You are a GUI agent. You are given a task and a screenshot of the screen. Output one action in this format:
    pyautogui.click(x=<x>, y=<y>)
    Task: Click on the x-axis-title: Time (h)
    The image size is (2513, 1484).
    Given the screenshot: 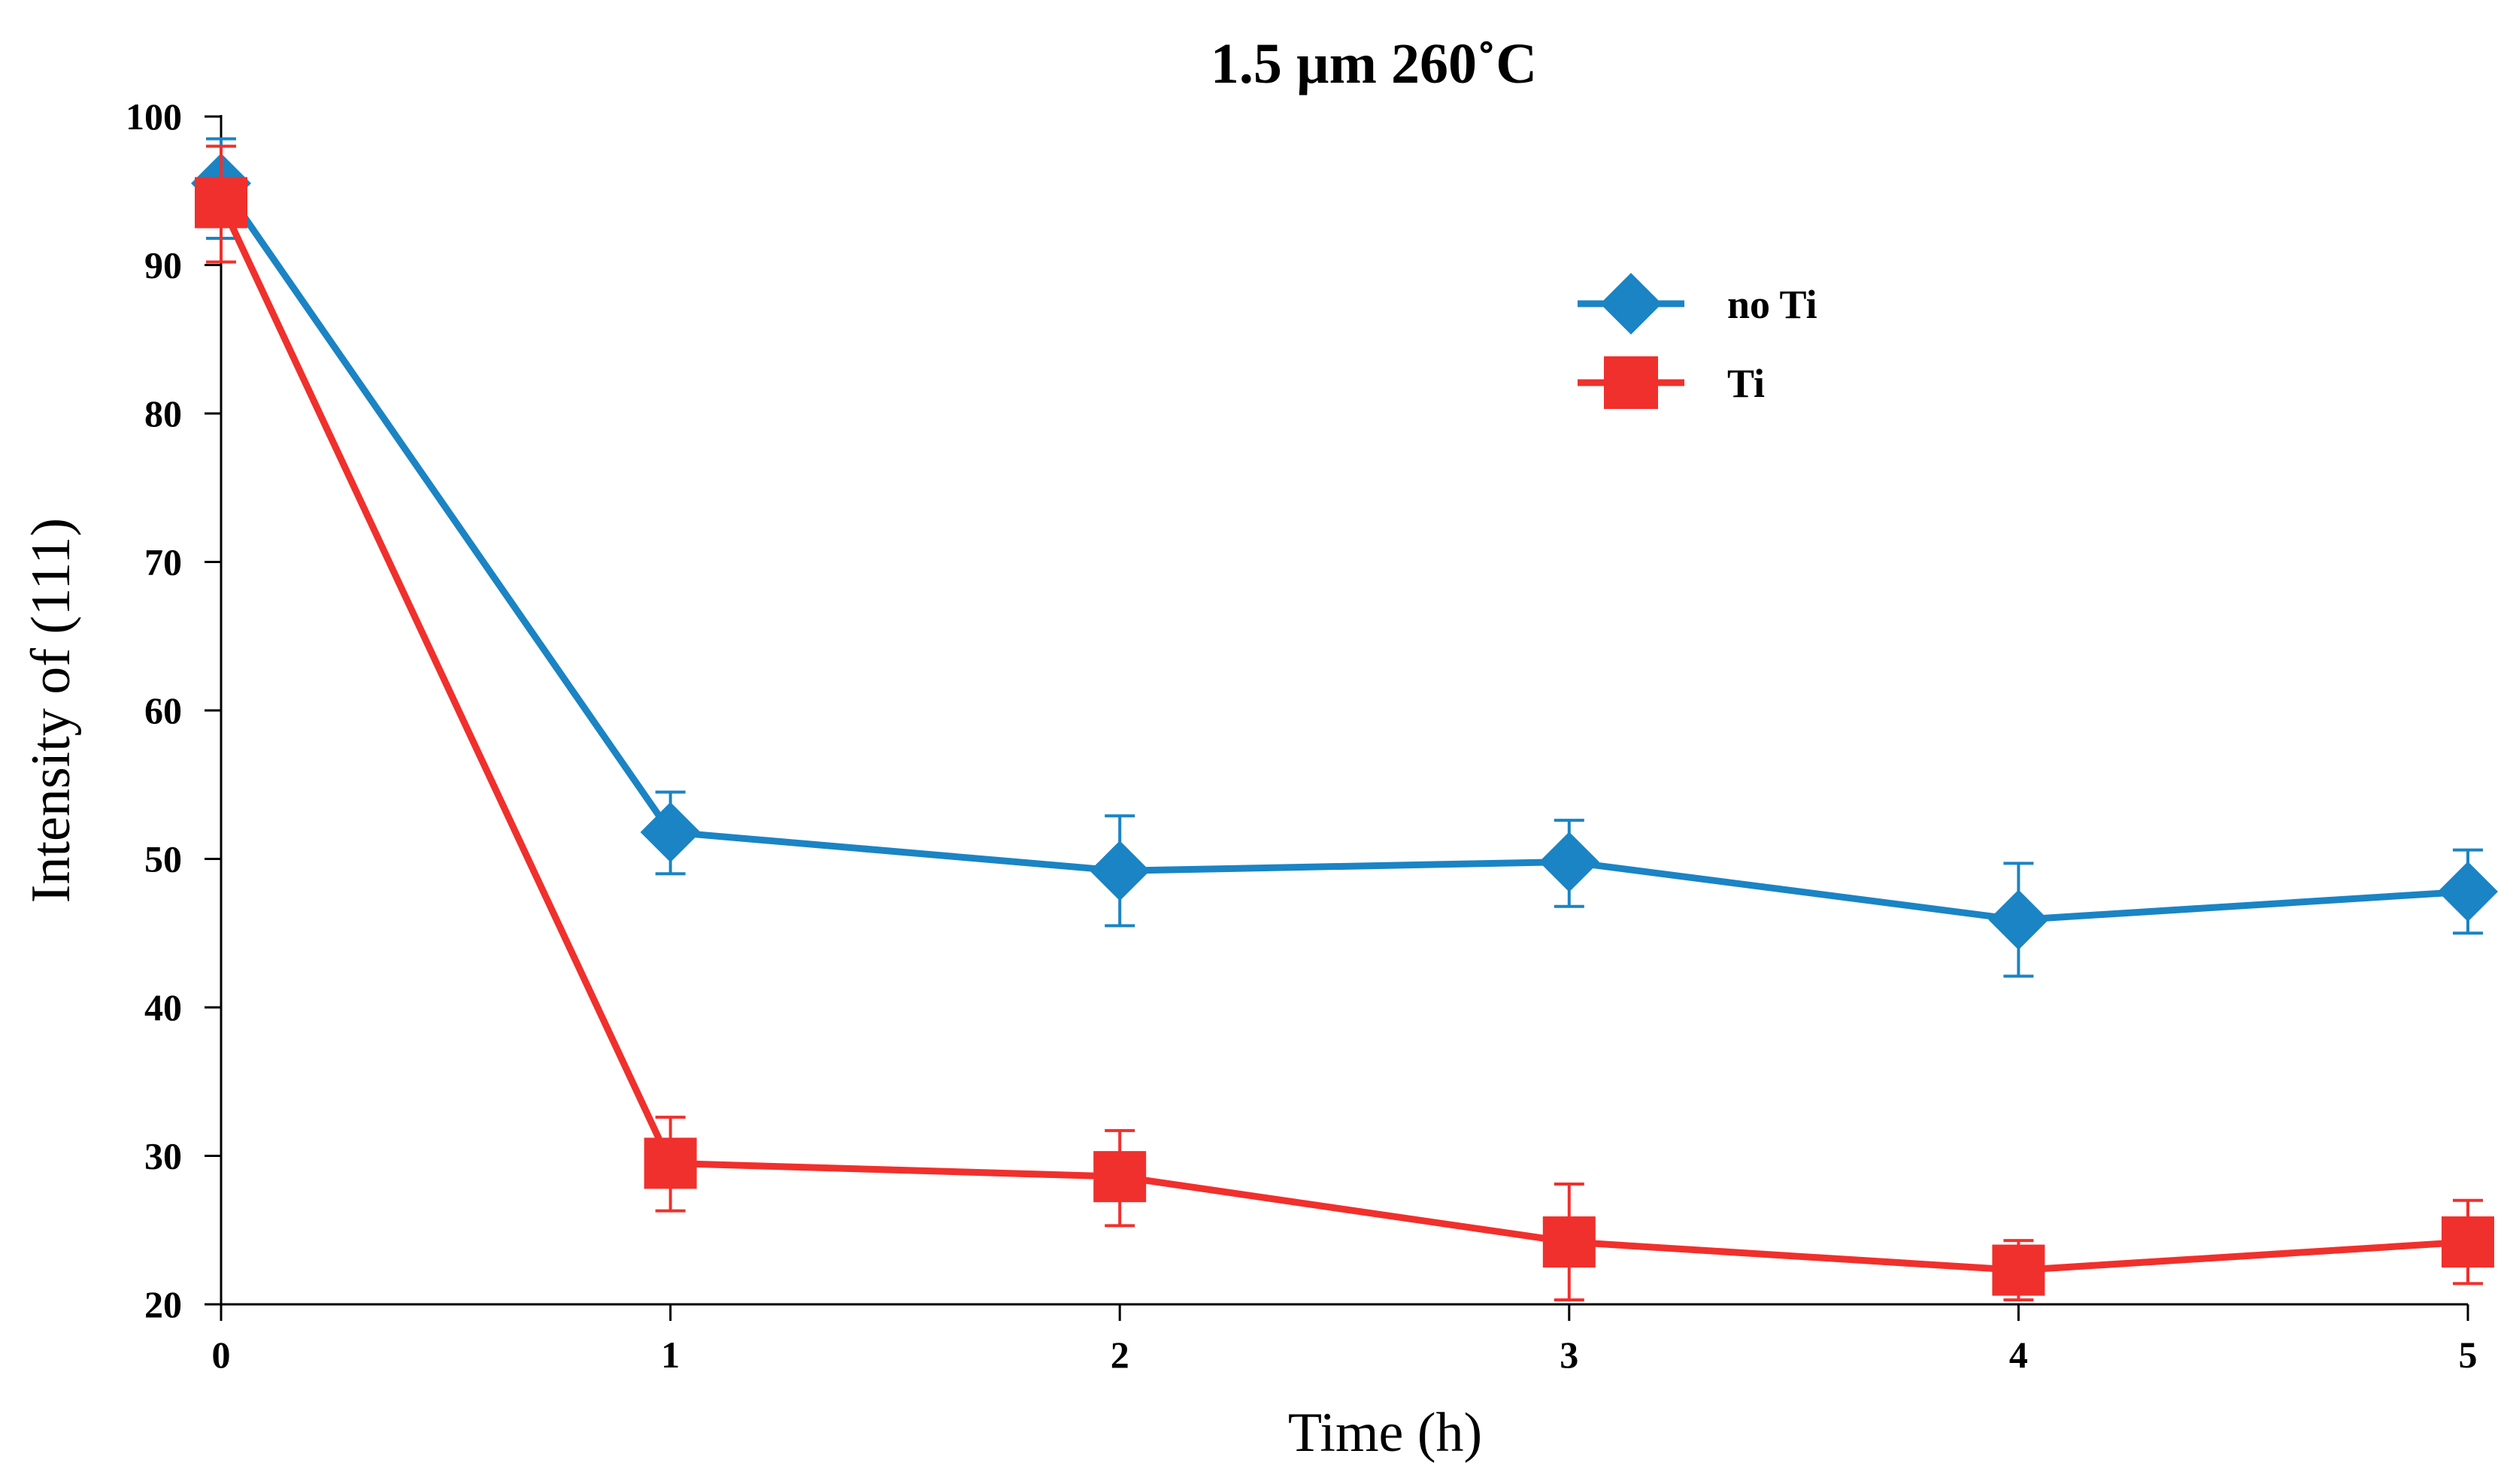 What is the action you would take?
    pyautogui.click(x=1385, y=1433)
    